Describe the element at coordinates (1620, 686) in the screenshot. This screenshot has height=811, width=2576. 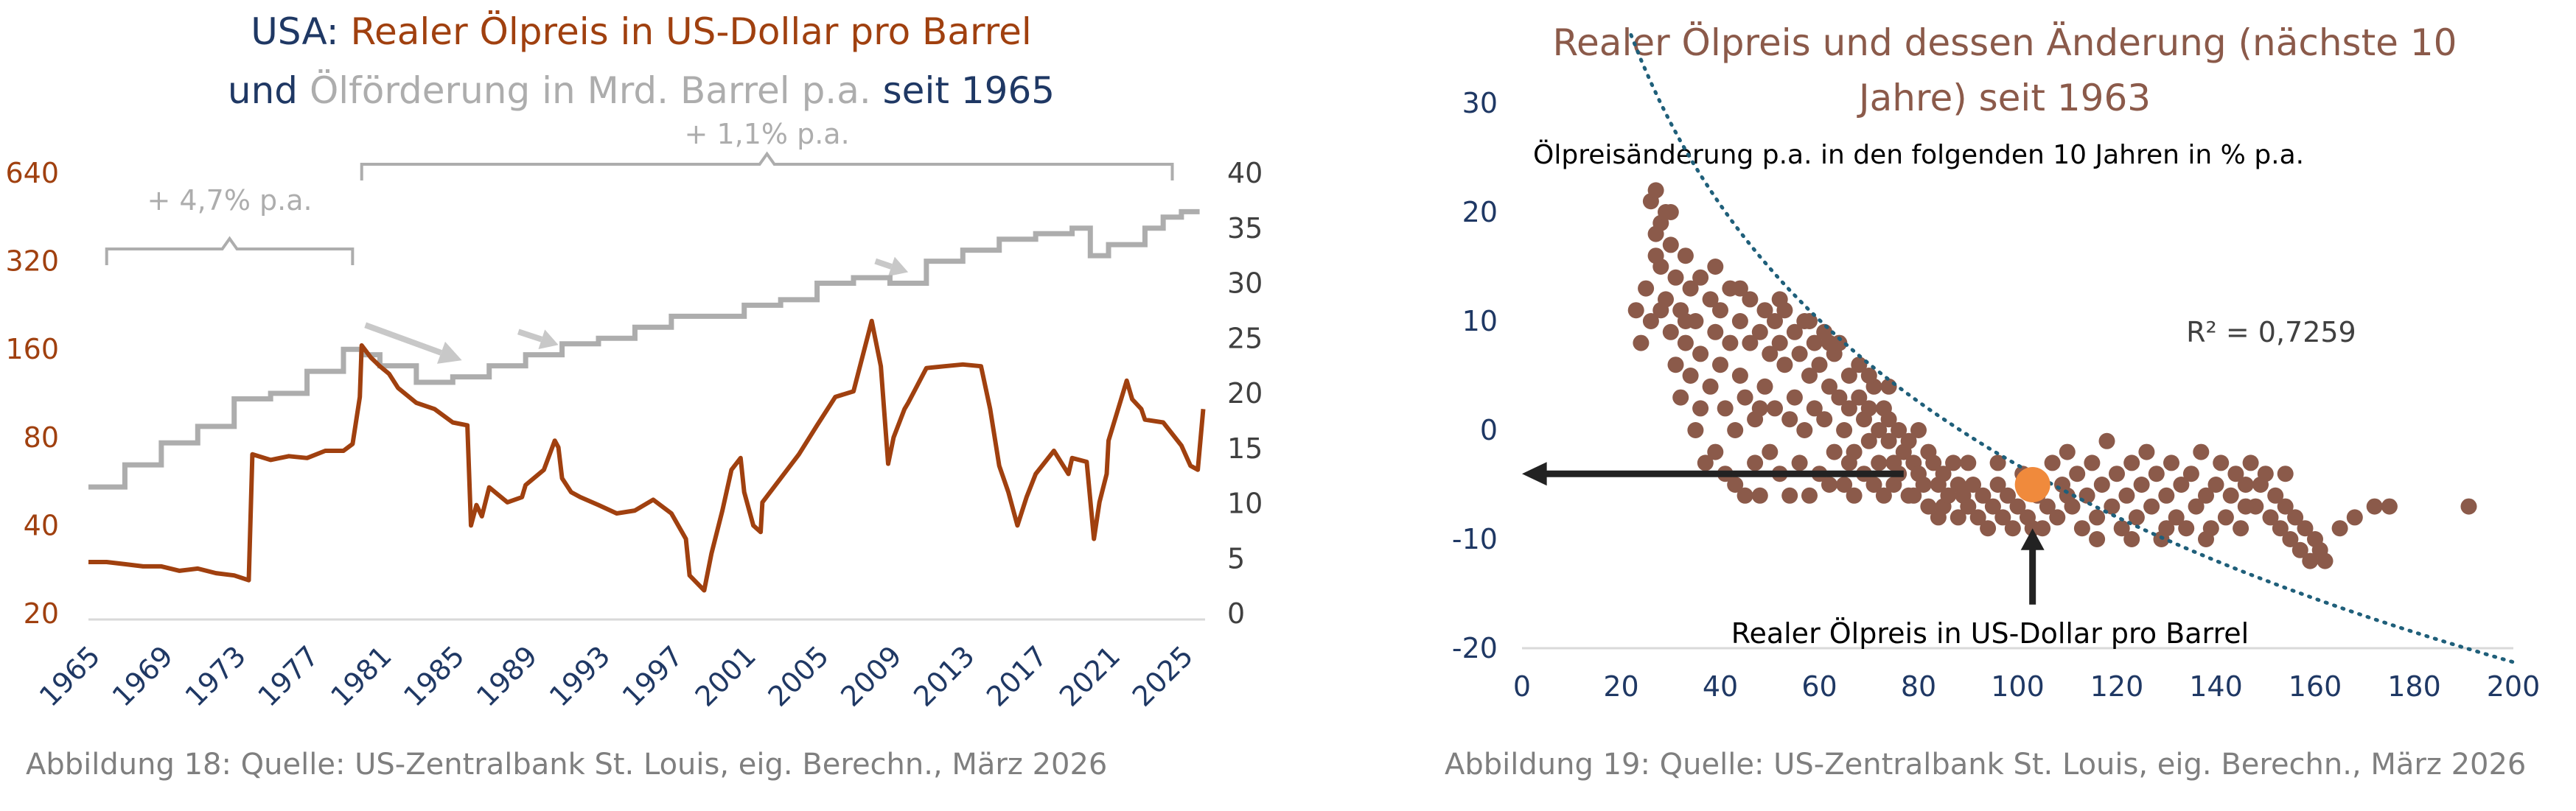
I see `right-x-tick-label: 20` at that location.